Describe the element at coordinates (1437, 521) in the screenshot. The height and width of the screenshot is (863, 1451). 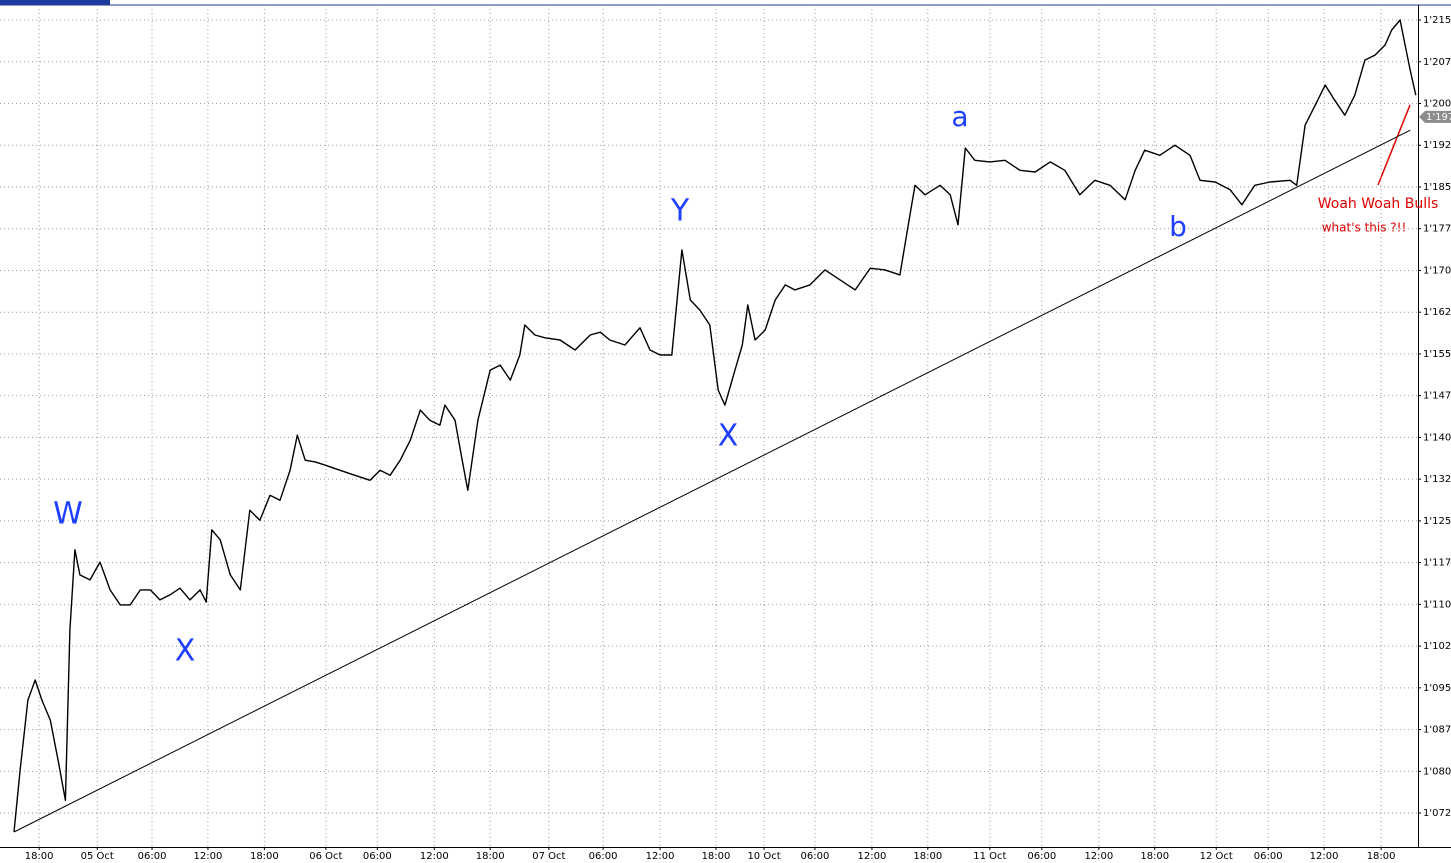
I see `y-tick-label: 1'125` at that location.